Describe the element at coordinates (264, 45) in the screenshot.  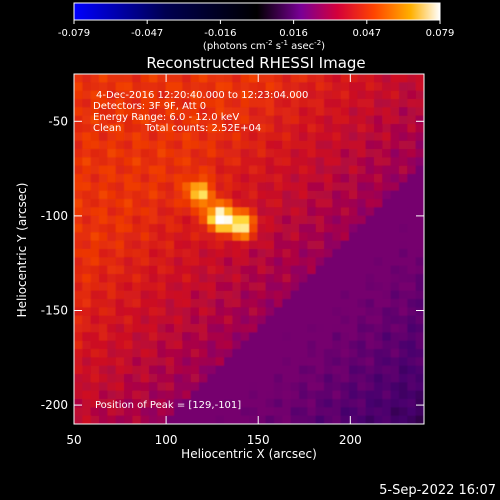
I see `colorbar-unit-label: (photons cm-2 s-1 asec-2)` at that location.